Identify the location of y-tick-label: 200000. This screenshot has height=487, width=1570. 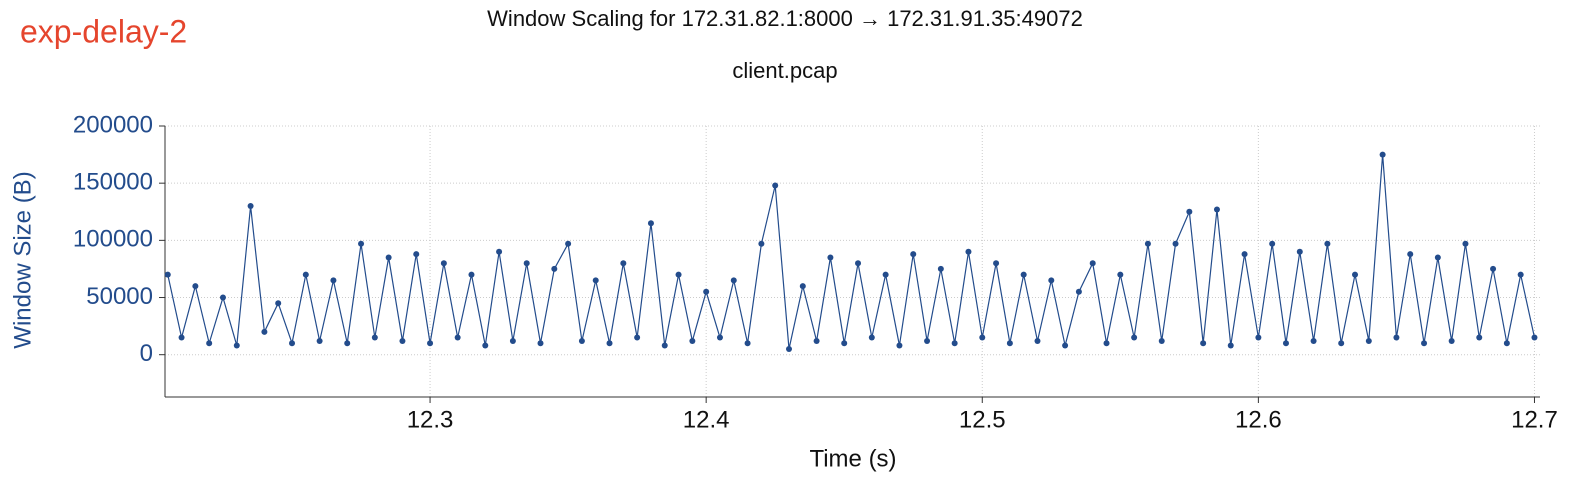
(113, 124).